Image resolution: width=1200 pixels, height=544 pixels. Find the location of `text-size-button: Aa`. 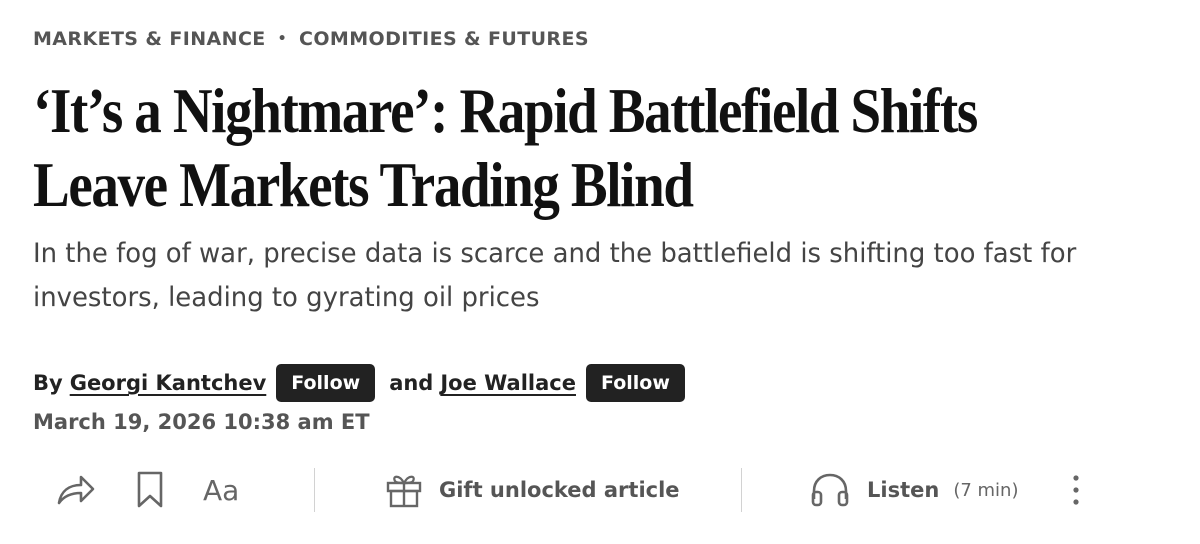

text-size-button: Aa is located at coordinates (221, 490).